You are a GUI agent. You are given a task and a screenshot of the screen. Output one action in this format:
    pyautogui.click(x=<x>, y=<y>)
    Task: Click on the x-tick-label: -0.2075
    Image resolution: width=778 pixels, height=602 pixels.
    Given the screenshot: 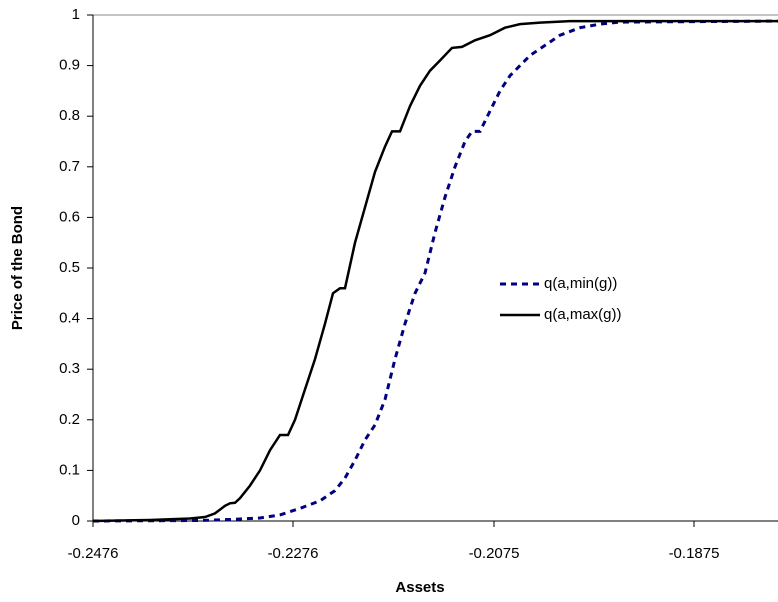 What is the action you would take?
    pyautogui.click(x=494, y=553)
    